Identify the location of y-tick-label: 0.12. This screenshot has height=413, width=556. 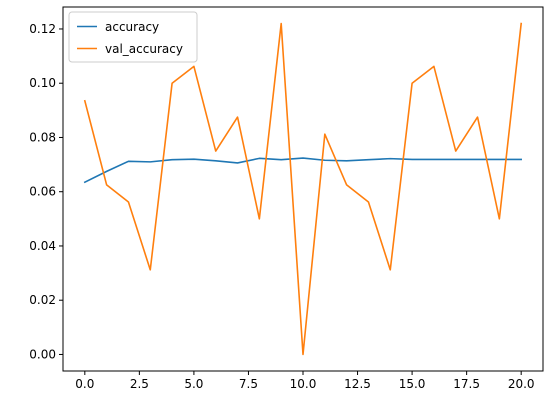
(42, 29).